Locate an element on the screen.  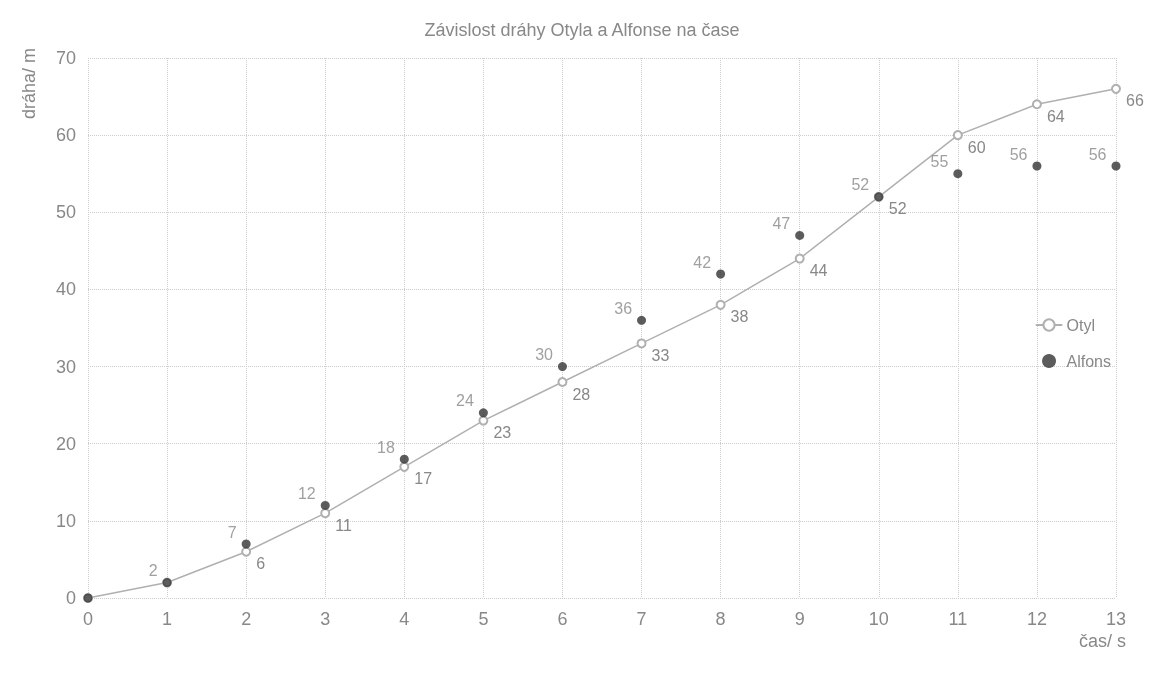
x-tick-label: 6 is located at coordinates (562, 619).